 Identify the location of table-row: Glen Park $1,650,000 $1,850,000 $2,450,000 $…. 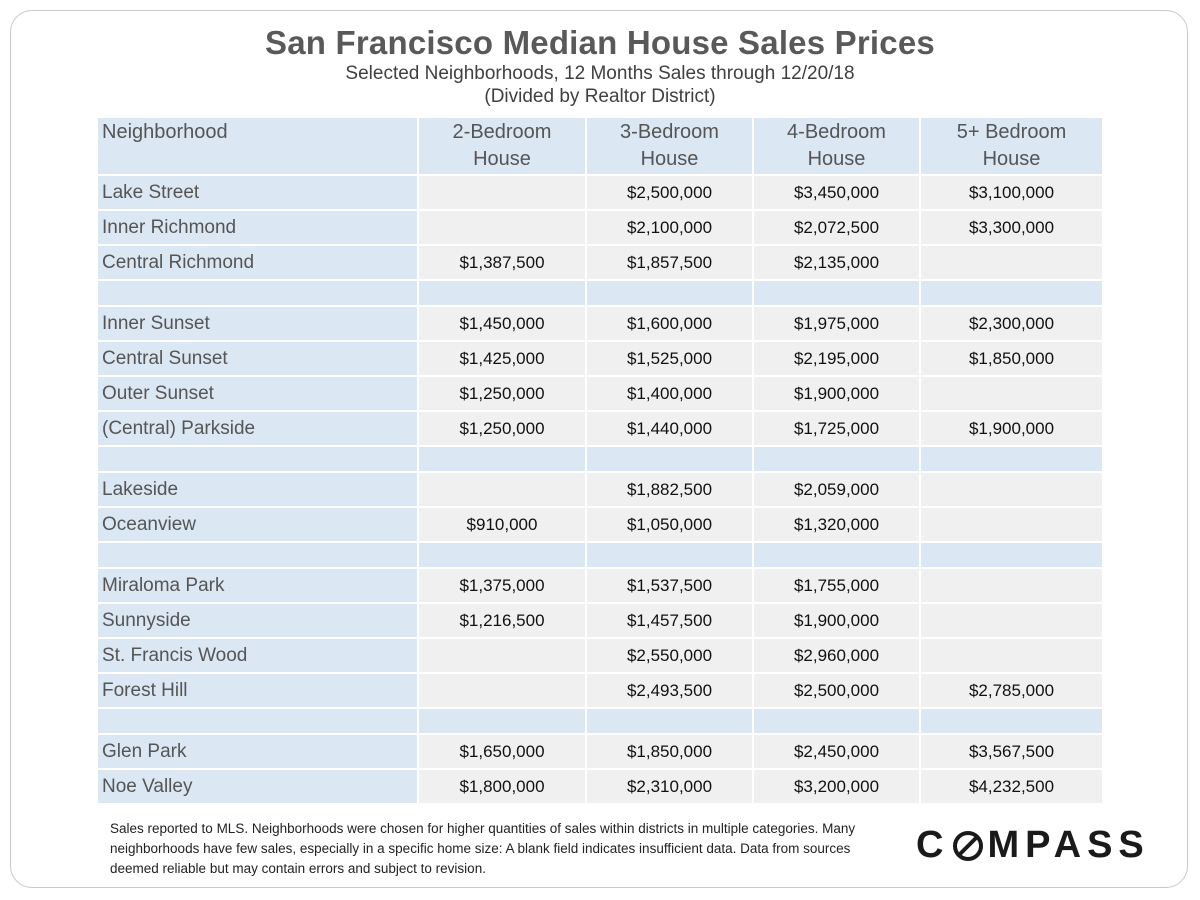
(601, 752).